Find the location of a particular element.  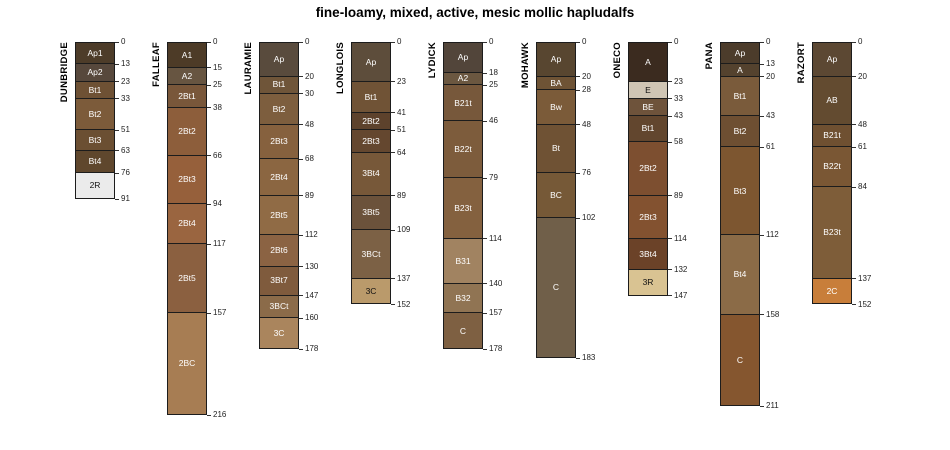

horizon-label: A1 is located at coordinates (187, 54).